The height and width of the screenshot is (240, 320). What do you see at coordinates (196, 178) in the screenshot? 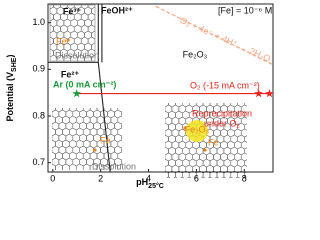
I see `x-tick-label: 6` at bounding box center [196, 178].